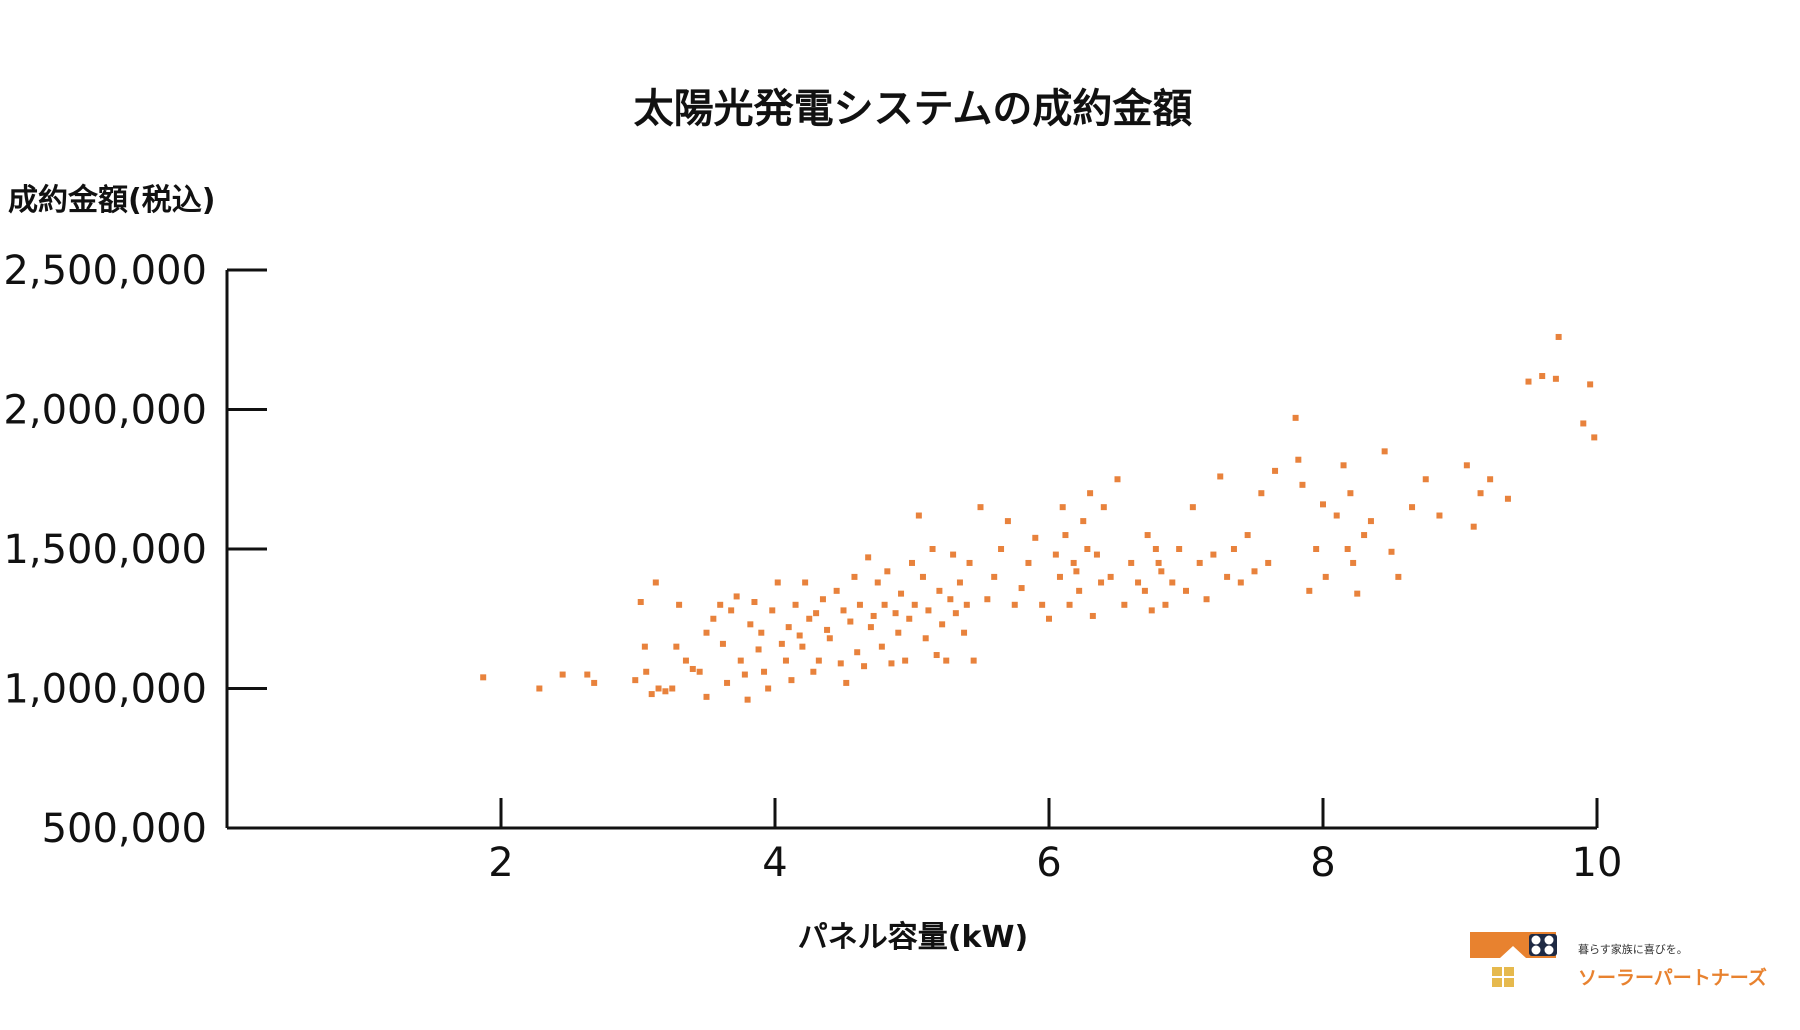  I want to click on y-tick-label: 1,000,000, so click(105, 690).